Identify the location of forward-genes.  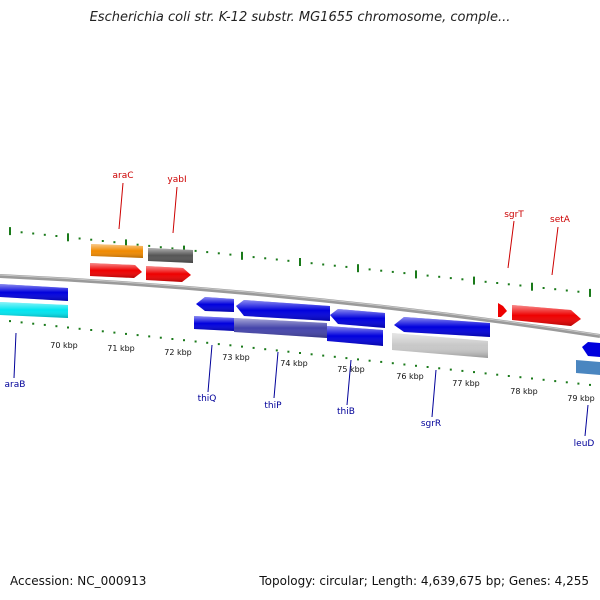
(335, 285).